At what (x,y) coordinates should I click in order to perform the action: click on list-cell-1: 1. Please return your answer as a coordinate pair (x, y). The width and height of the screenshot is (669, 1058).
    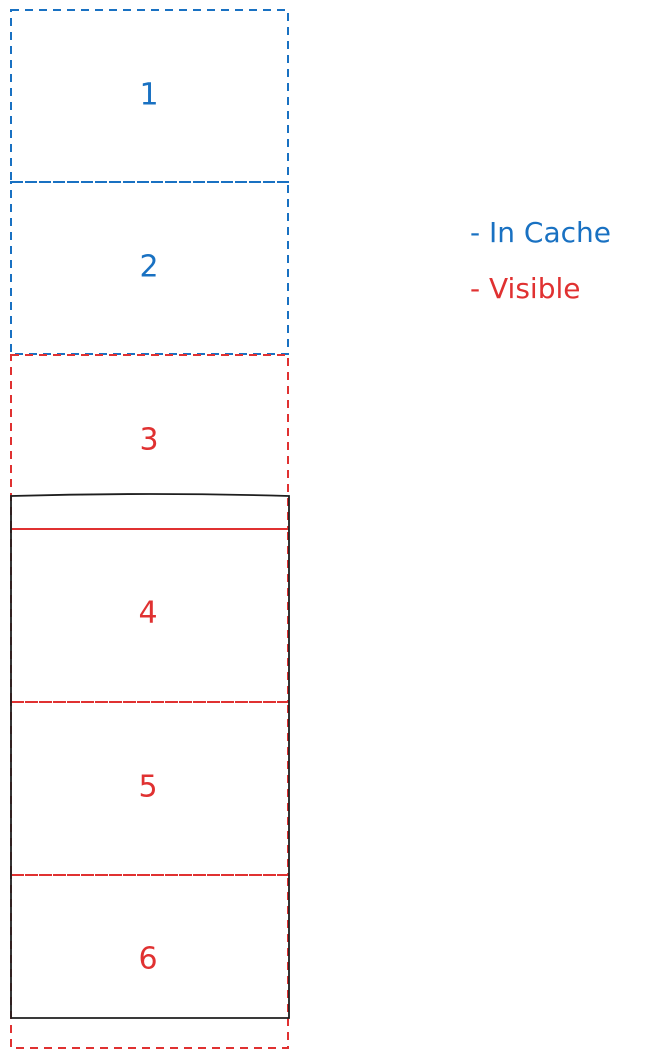
    Looking at the image, I should click on (149, 96).